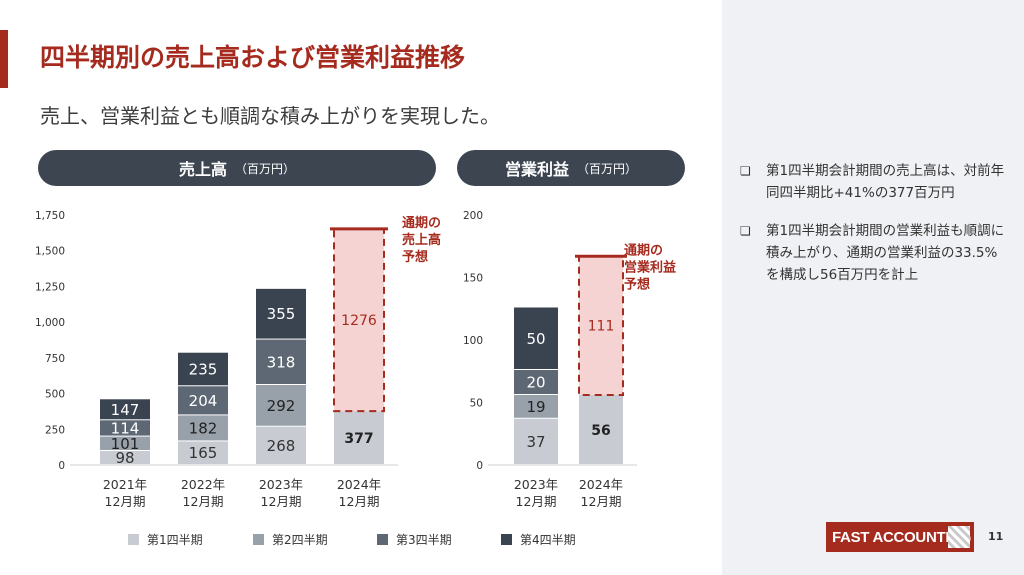 The width and height of the screenshot is (1024, 575). What do you see at coordinates (265, 168) in the screenshot?
I see `sales-header-unit: （百万円）` at bounding box center [265, 168].